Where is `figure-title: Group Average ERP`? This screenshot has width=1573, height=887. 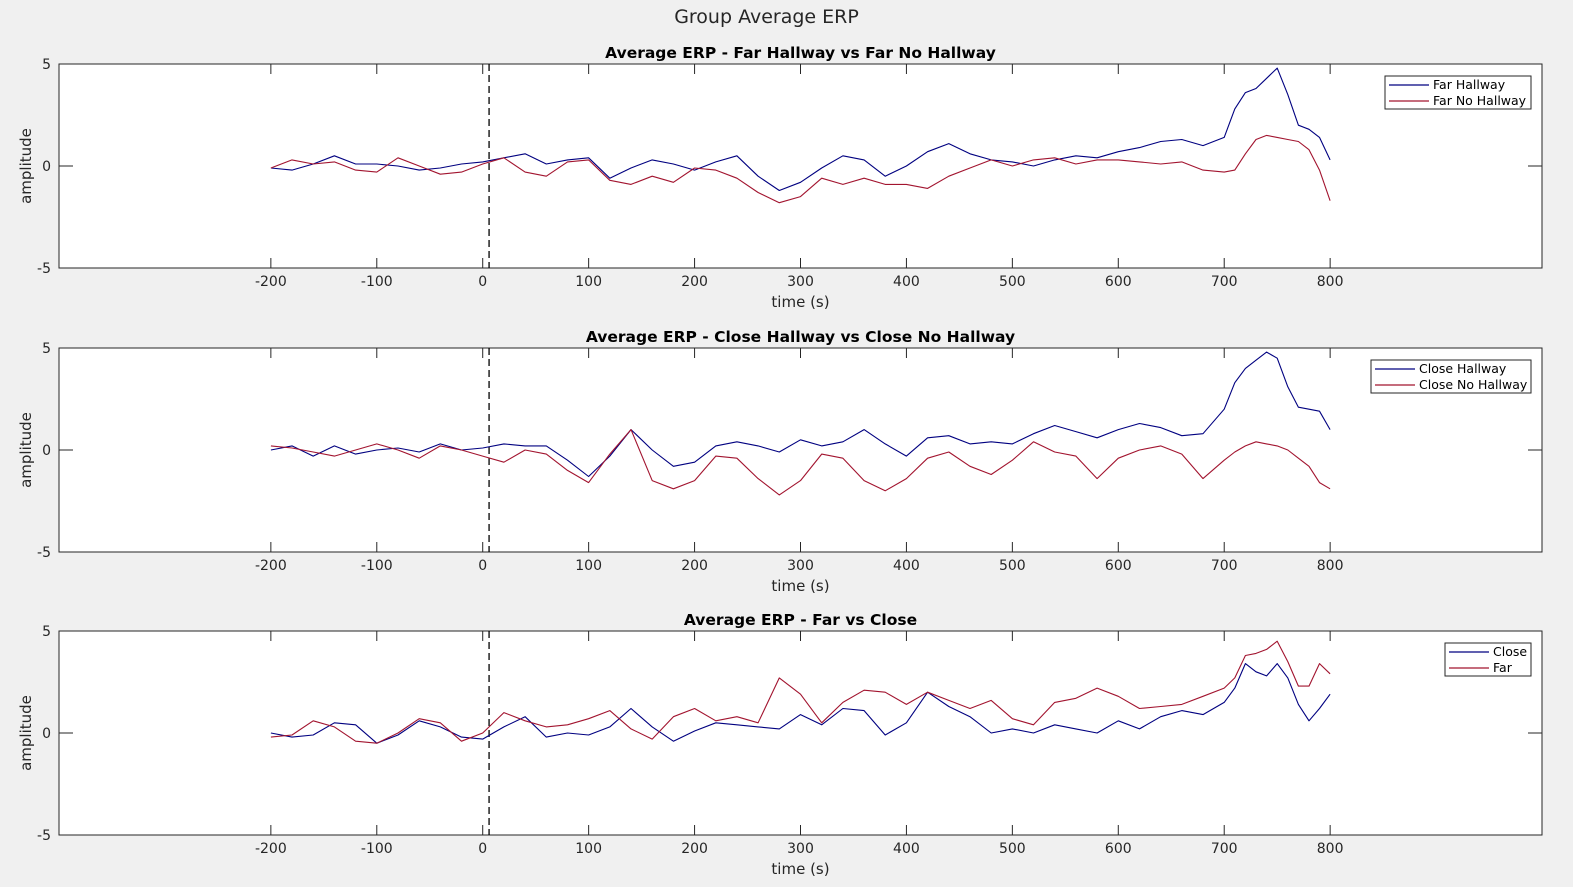 figure-title: Group Average ERP is located at coordinates (766, 17).